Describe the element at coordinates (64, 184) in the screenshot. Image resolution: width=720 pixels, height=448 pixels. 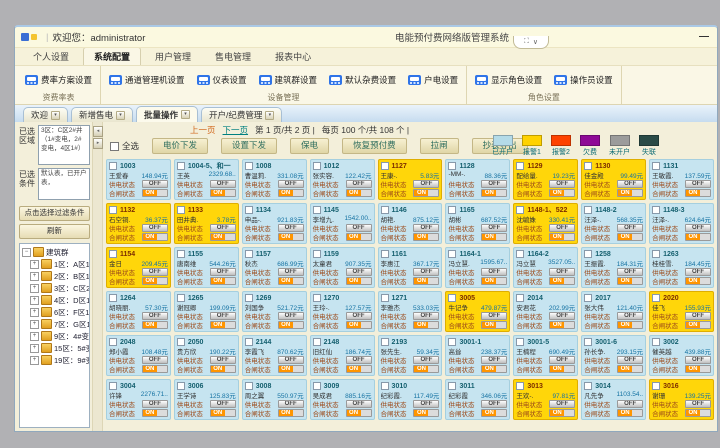
I see `selected-condition-box: 默认表，已开户表，` at that location.